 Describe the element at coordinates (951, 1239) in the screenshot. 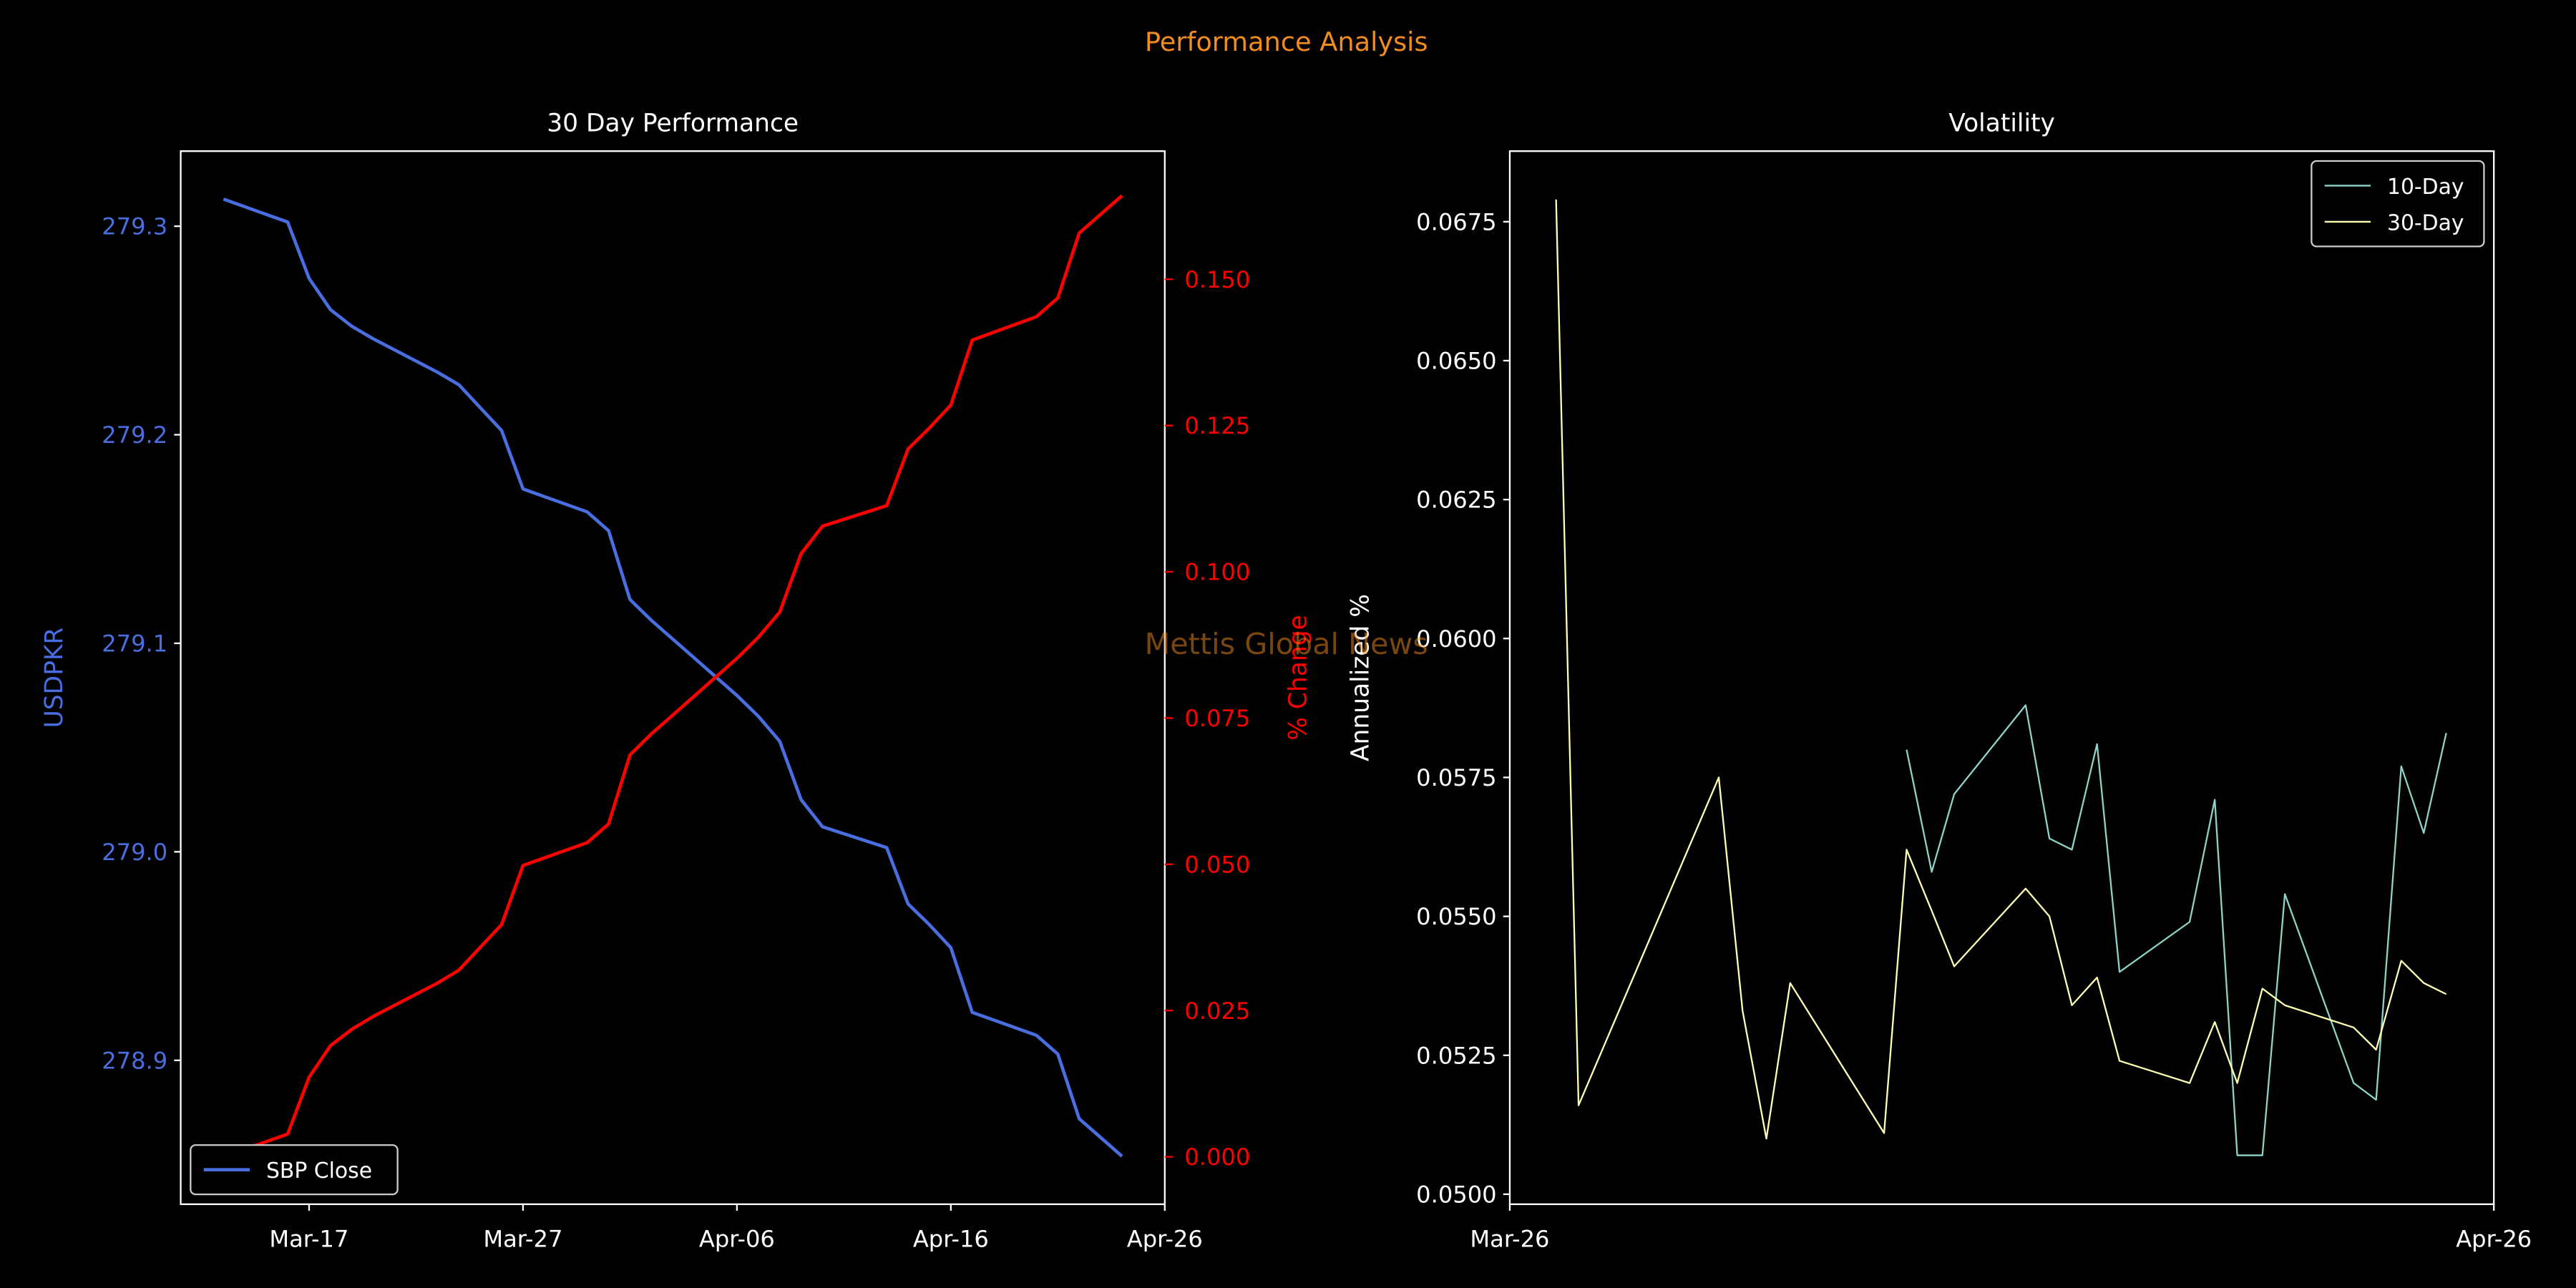

I see `x-tick-label: Apr-16` at that location.